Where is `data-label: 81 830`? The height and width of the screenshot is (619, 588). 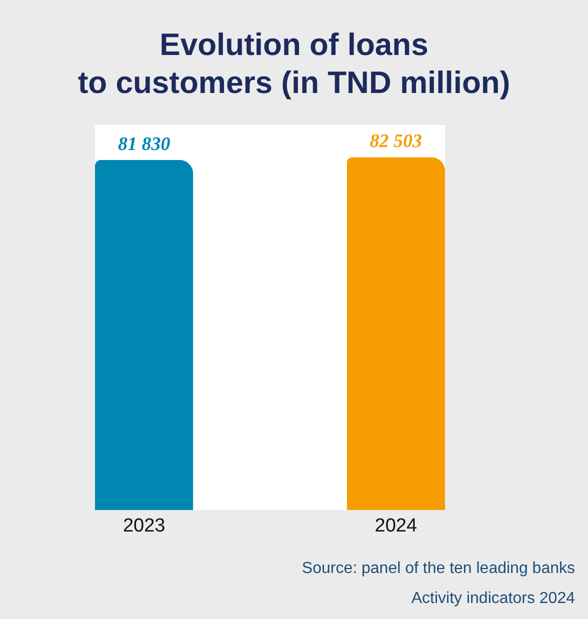
data-label: 81 830 is located at coordinates (144, 144).